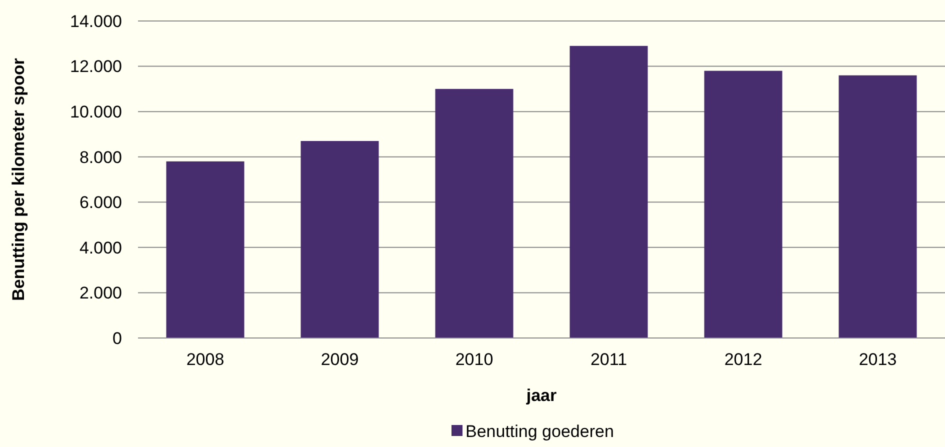  What do you see at coordinates (339, 359) in the screenshot?
I see `x-tick-label: 2009` at bounding box center [339, 359].